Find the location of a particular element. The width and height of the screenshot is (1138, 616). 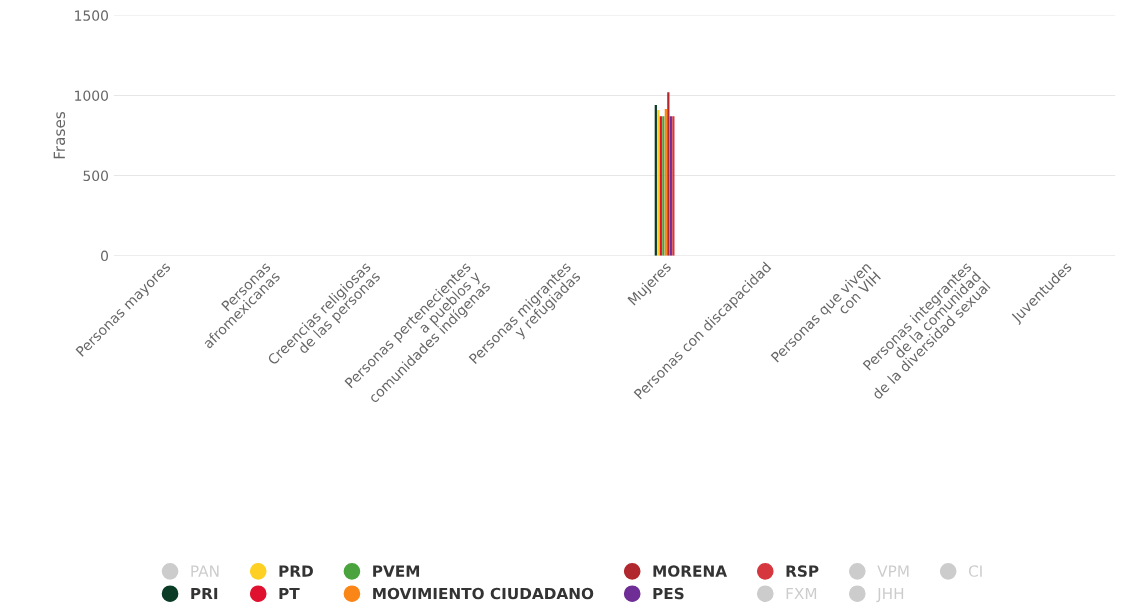

y-tick-label: 1000 is located at coordinates (92, 95).